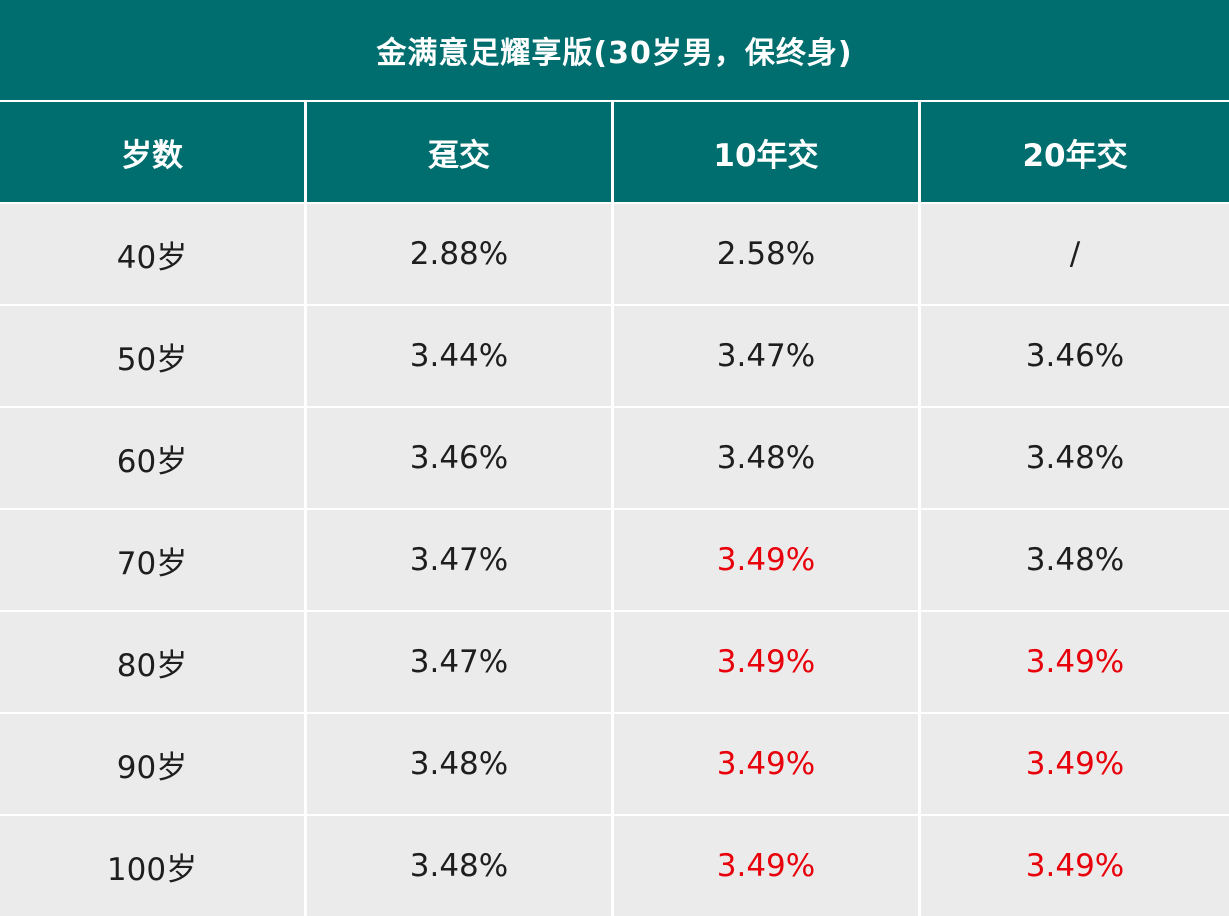 The image size is (1229, 916). I want to click on cell-20-year: /, so click(1075, 255).